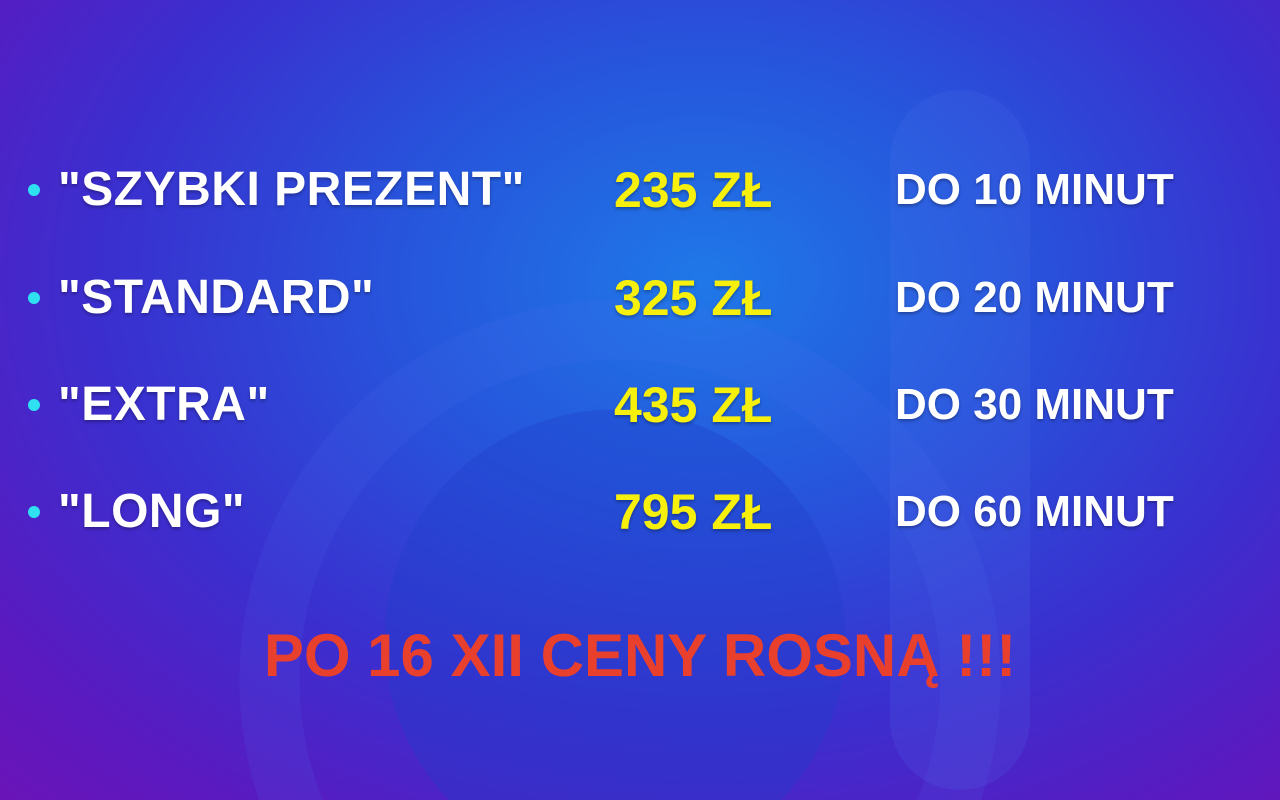  What do you see at coordinates (1034, 297) in the screenshot?
I see `package-duration: DO 20 MINUT` at bounding box center [1034, 297].